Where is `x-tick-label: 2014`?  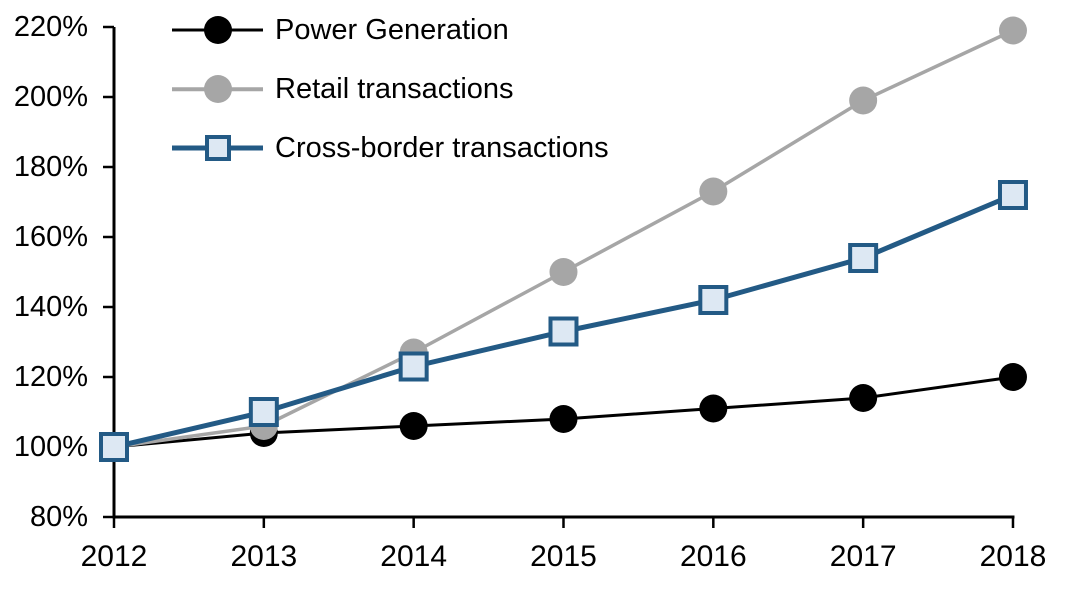 x-tick-label: 2014 is located at coordinates (413, 556).